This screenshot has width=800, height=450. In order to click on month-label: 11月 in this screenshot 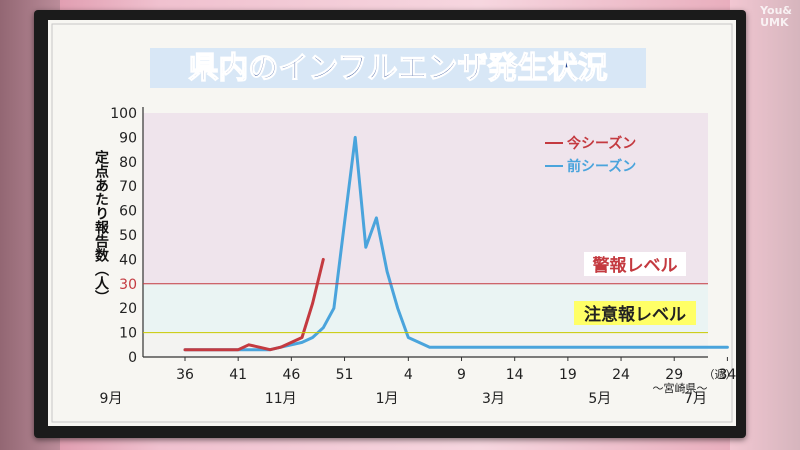, I will do `click(281, 399)`.